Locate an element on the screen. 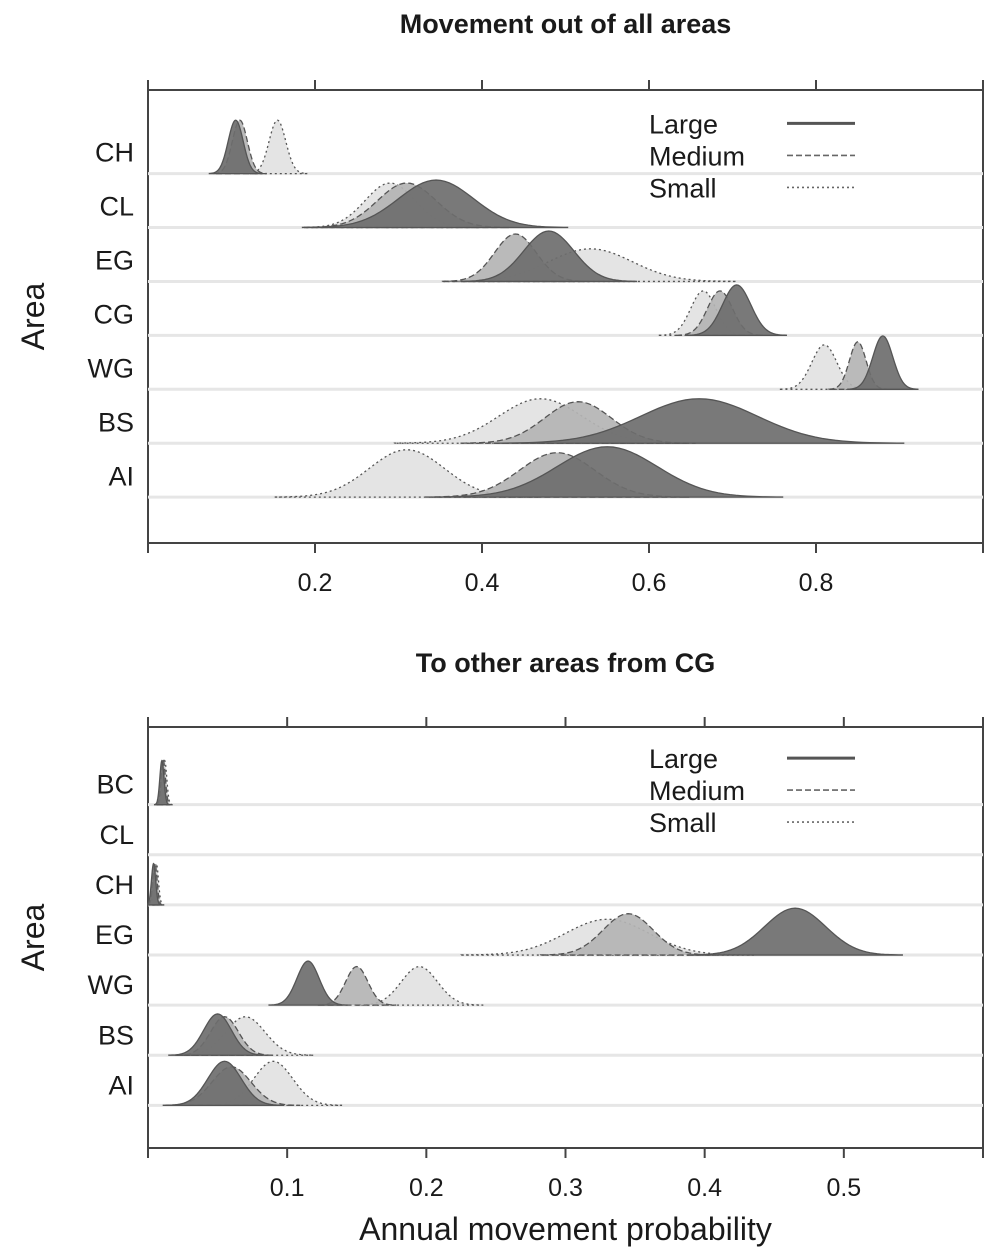  density-large-cg is located at coordinates (737, 310).